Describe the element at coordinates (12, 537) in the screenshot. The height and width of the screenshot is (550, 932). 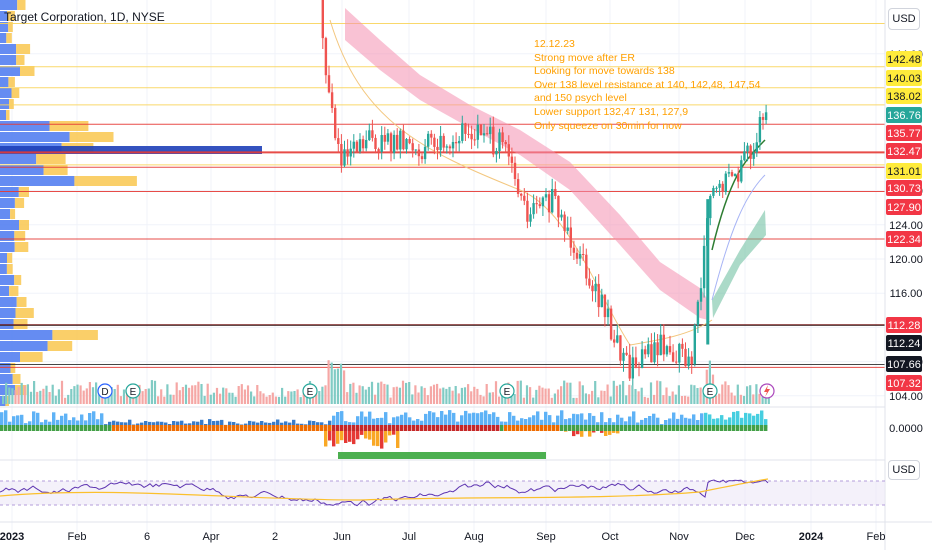
I see `time-tick-label: 2023` at that location.